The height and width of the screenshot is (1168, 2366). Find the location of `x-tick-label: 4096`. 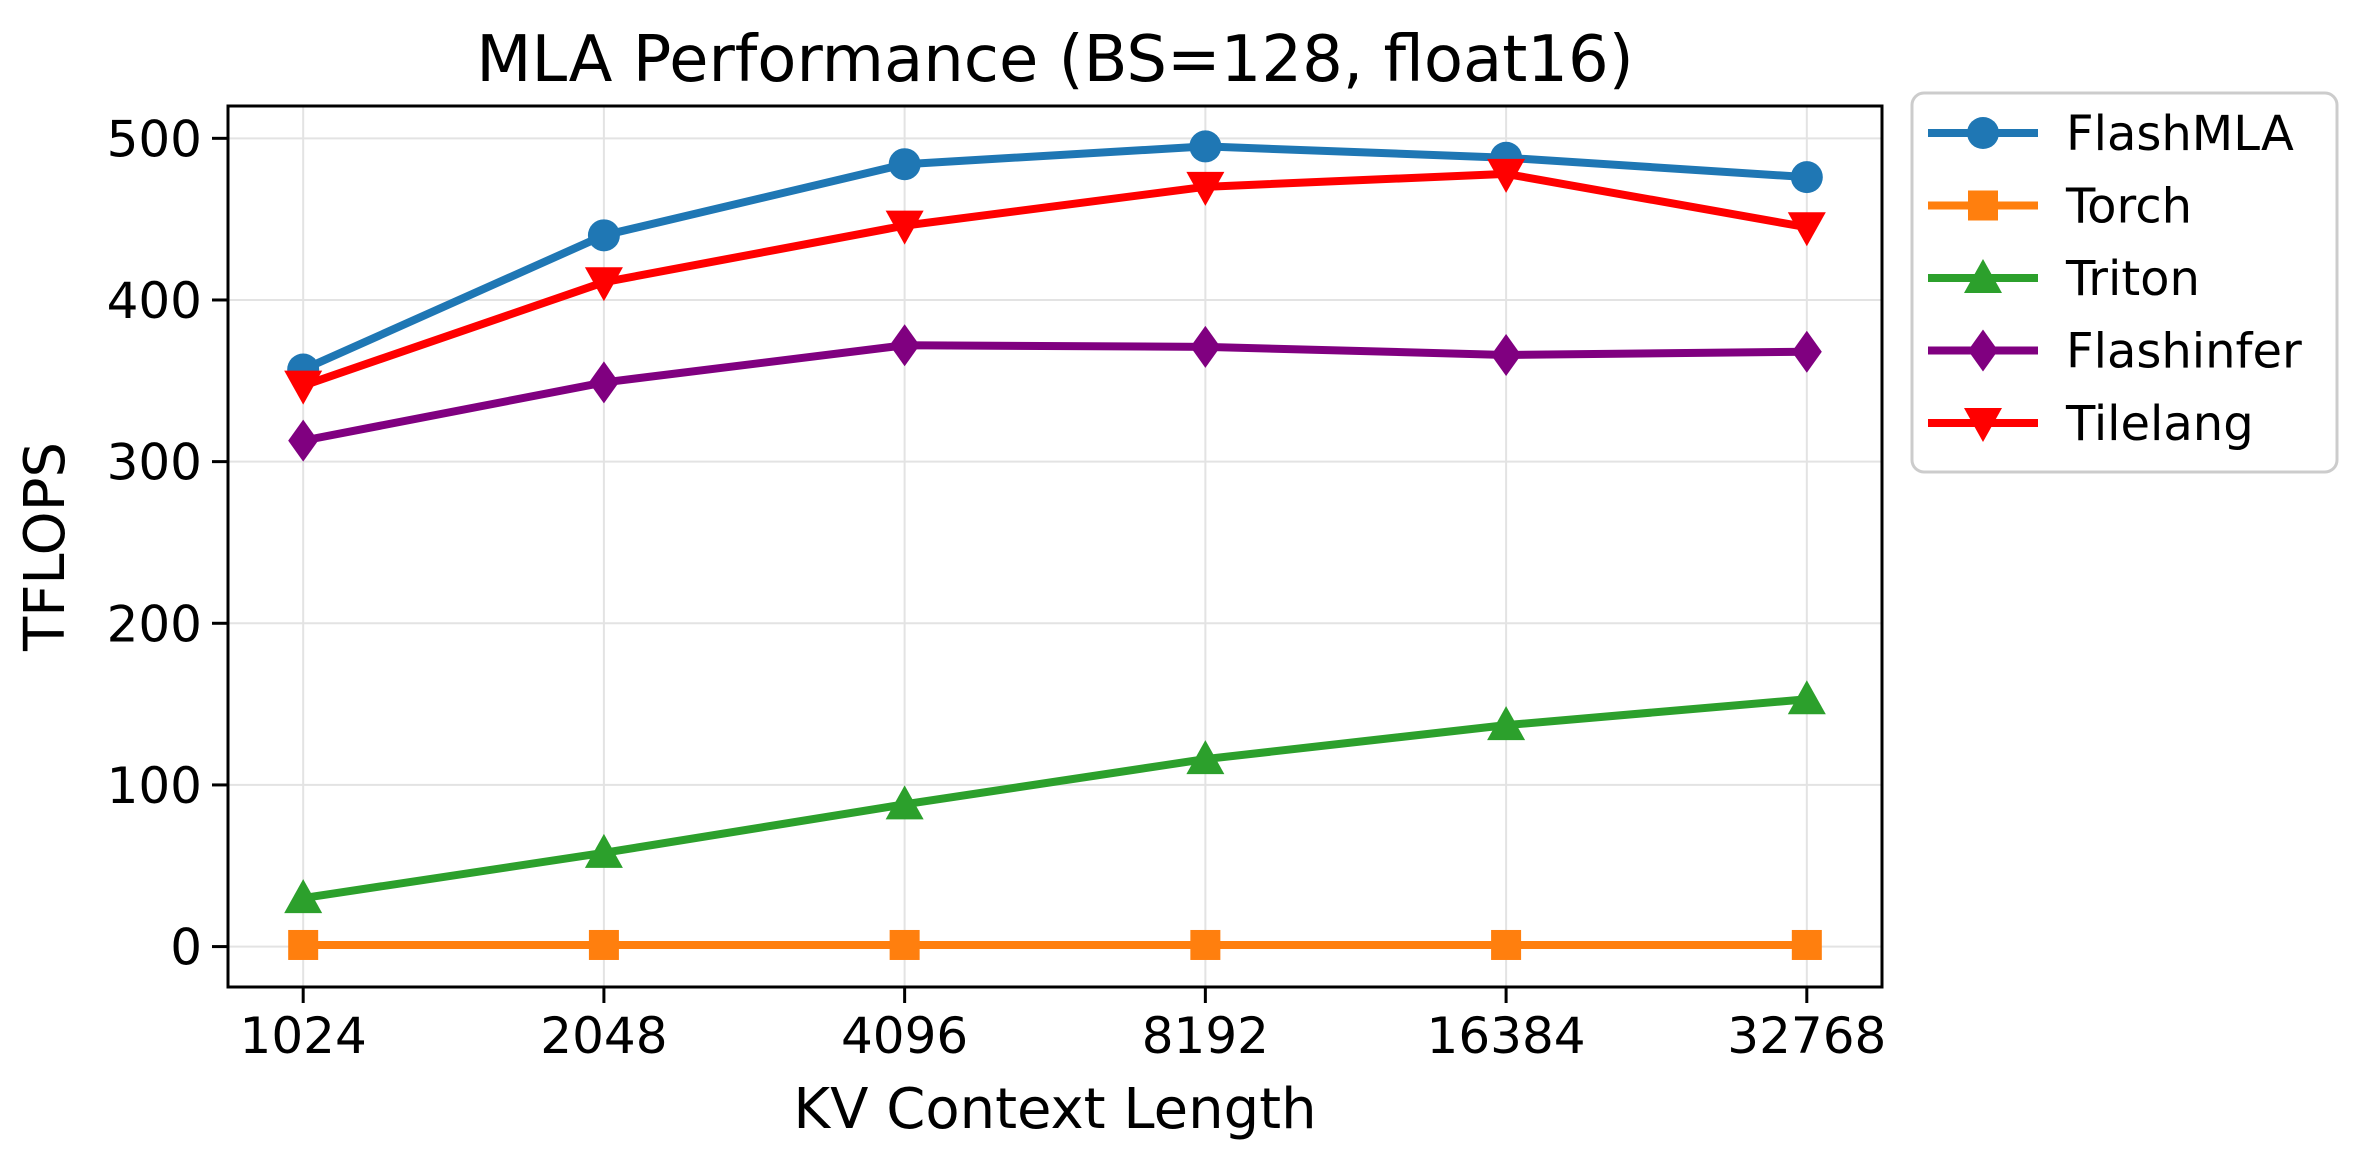

x-tick-label: 4096 is located at coordinates (904, 1036).